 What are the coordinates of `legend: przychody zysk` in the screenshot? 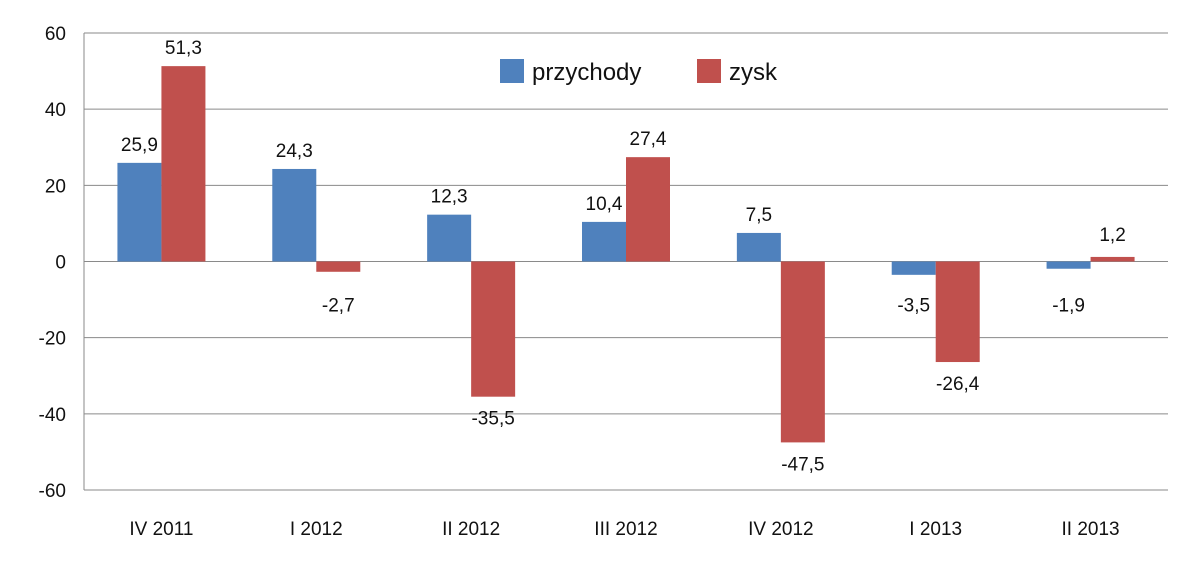 It's located at (639, 72).